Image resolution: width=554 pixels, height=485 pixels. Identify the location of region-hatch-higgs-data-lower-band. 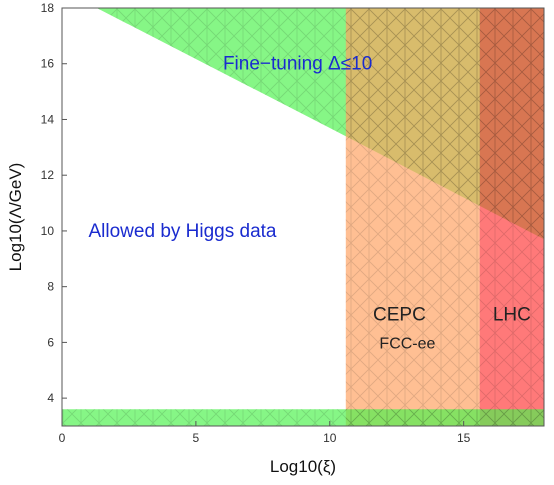
(303, 417).